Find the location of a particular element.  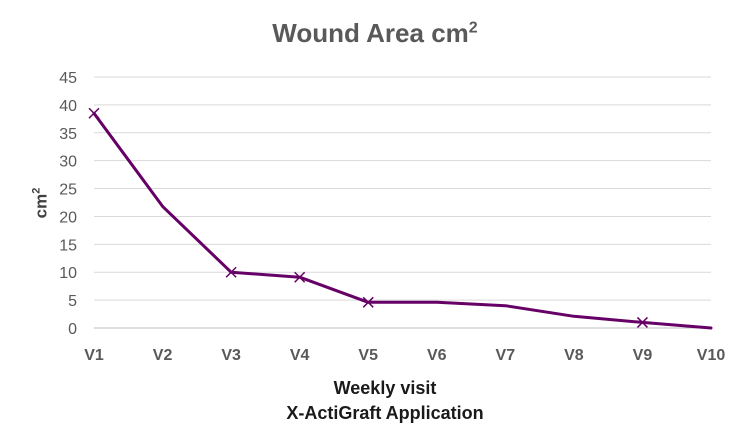

y-tick-label: 20 is located at coordinates (68, 217).